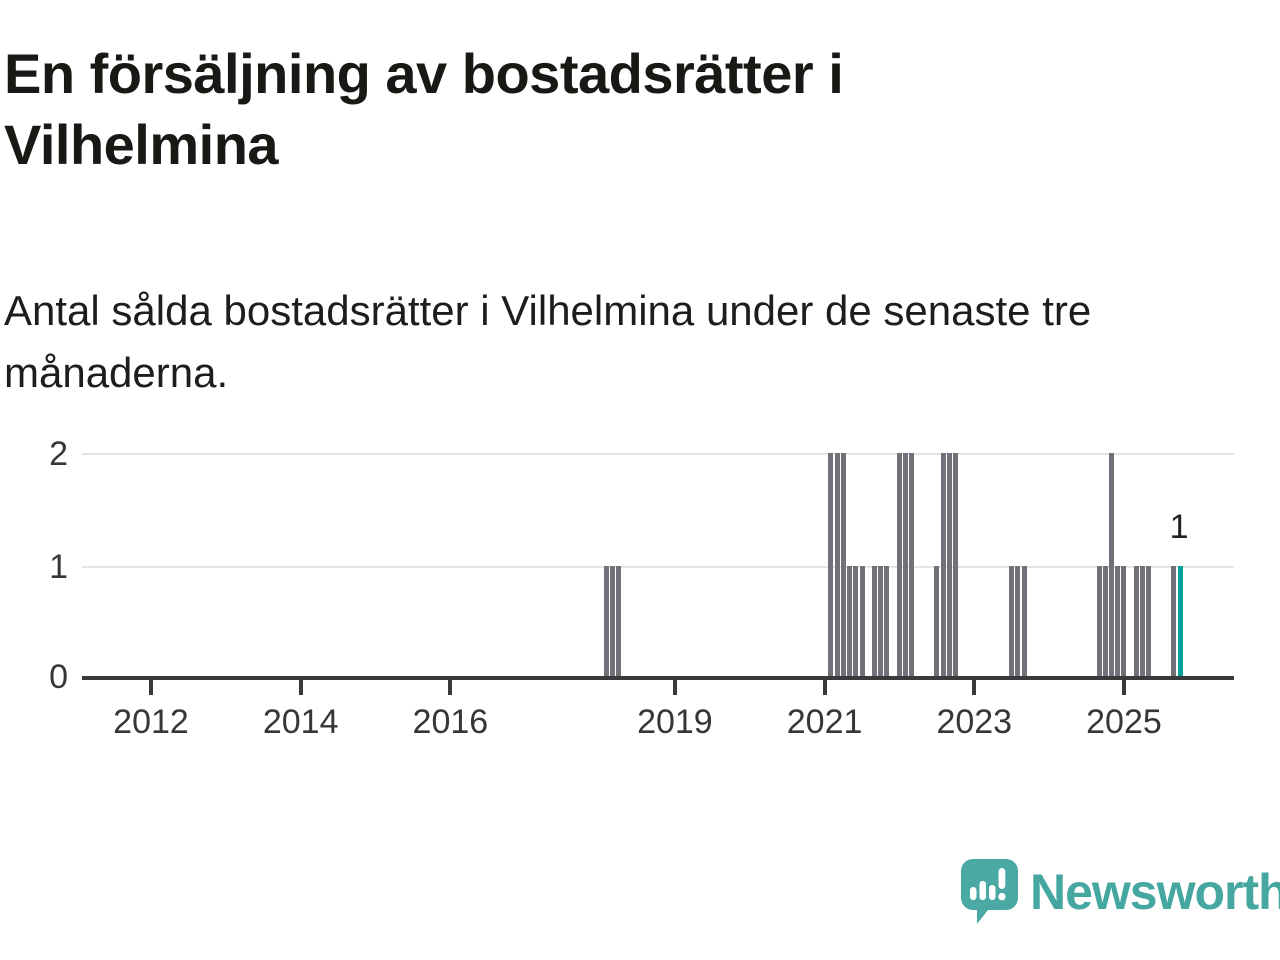 The width and height of the screenshot is (1280, 960). I want to click on y-axis-label-1: 1, so click(58, 567).